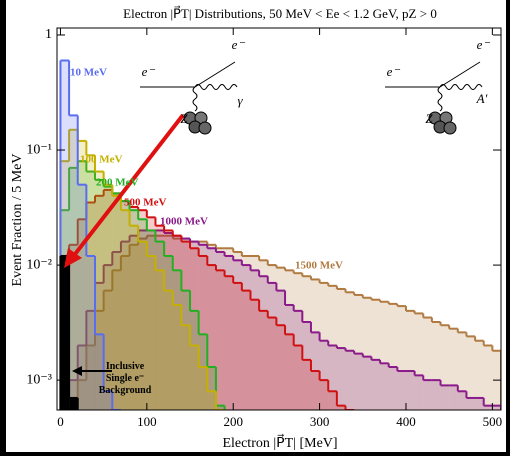  I want to click on series-label: 10 MeV, so click(88, 73).